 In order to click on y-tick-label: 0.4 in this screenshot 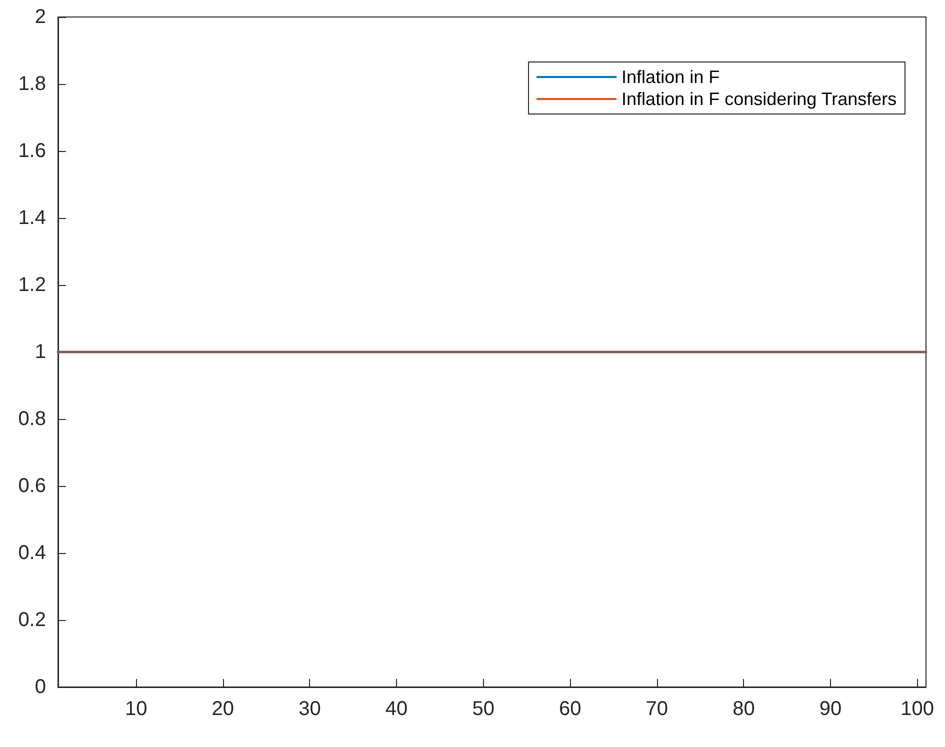, I will do `click(32, 553)`.